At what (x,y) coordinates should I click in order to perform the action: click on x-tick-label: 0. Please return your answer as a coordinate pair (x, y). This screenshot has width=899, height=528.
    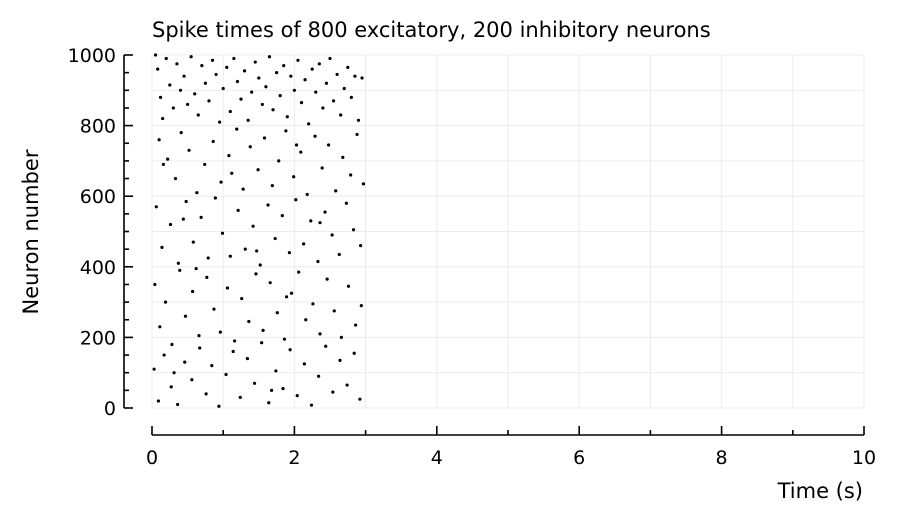
    Looking at the image, I should click on (152, 458).